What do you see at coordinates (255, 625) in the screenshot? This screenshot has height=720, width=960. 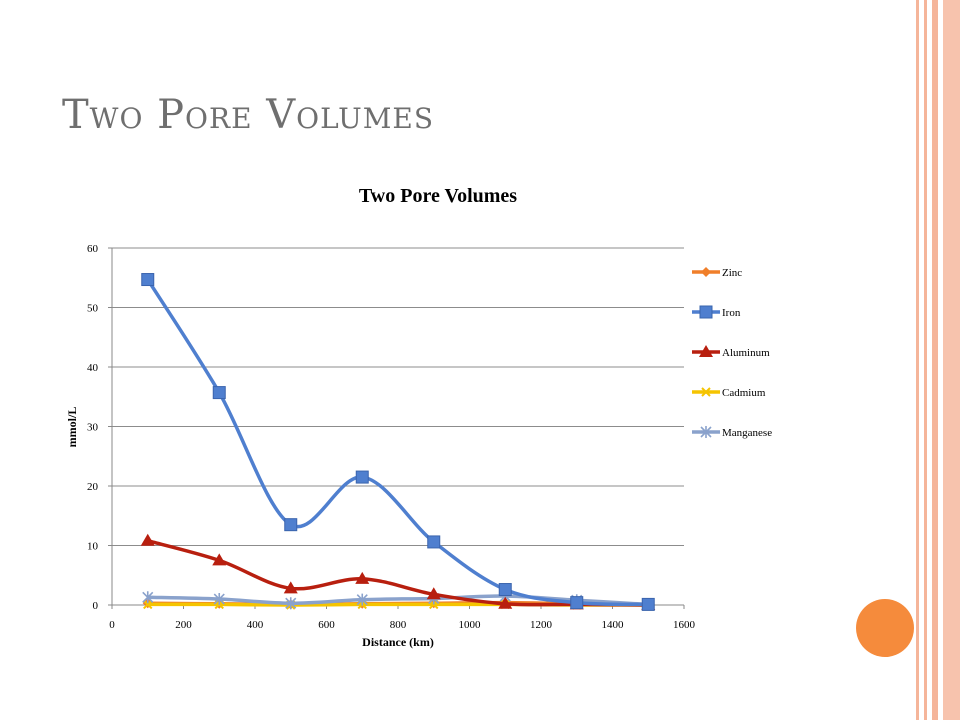 I see `x-tick-label: 400` at bounding box center [255, 625].